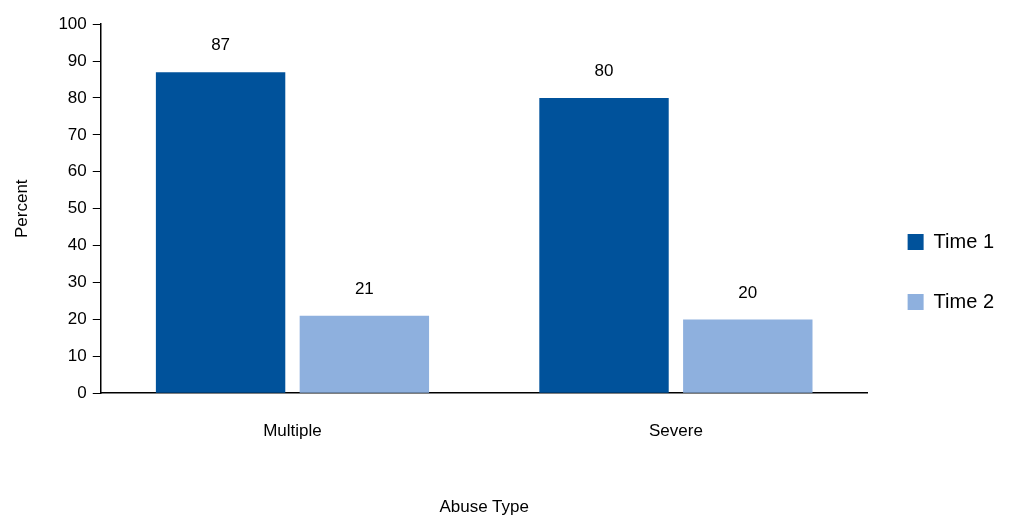 This screenshot has width=1020, height=532. What do you see at coordinates (77, 134) in the screenshot?
I see `y-tick-label: 70` at bounding box center [77, 134].